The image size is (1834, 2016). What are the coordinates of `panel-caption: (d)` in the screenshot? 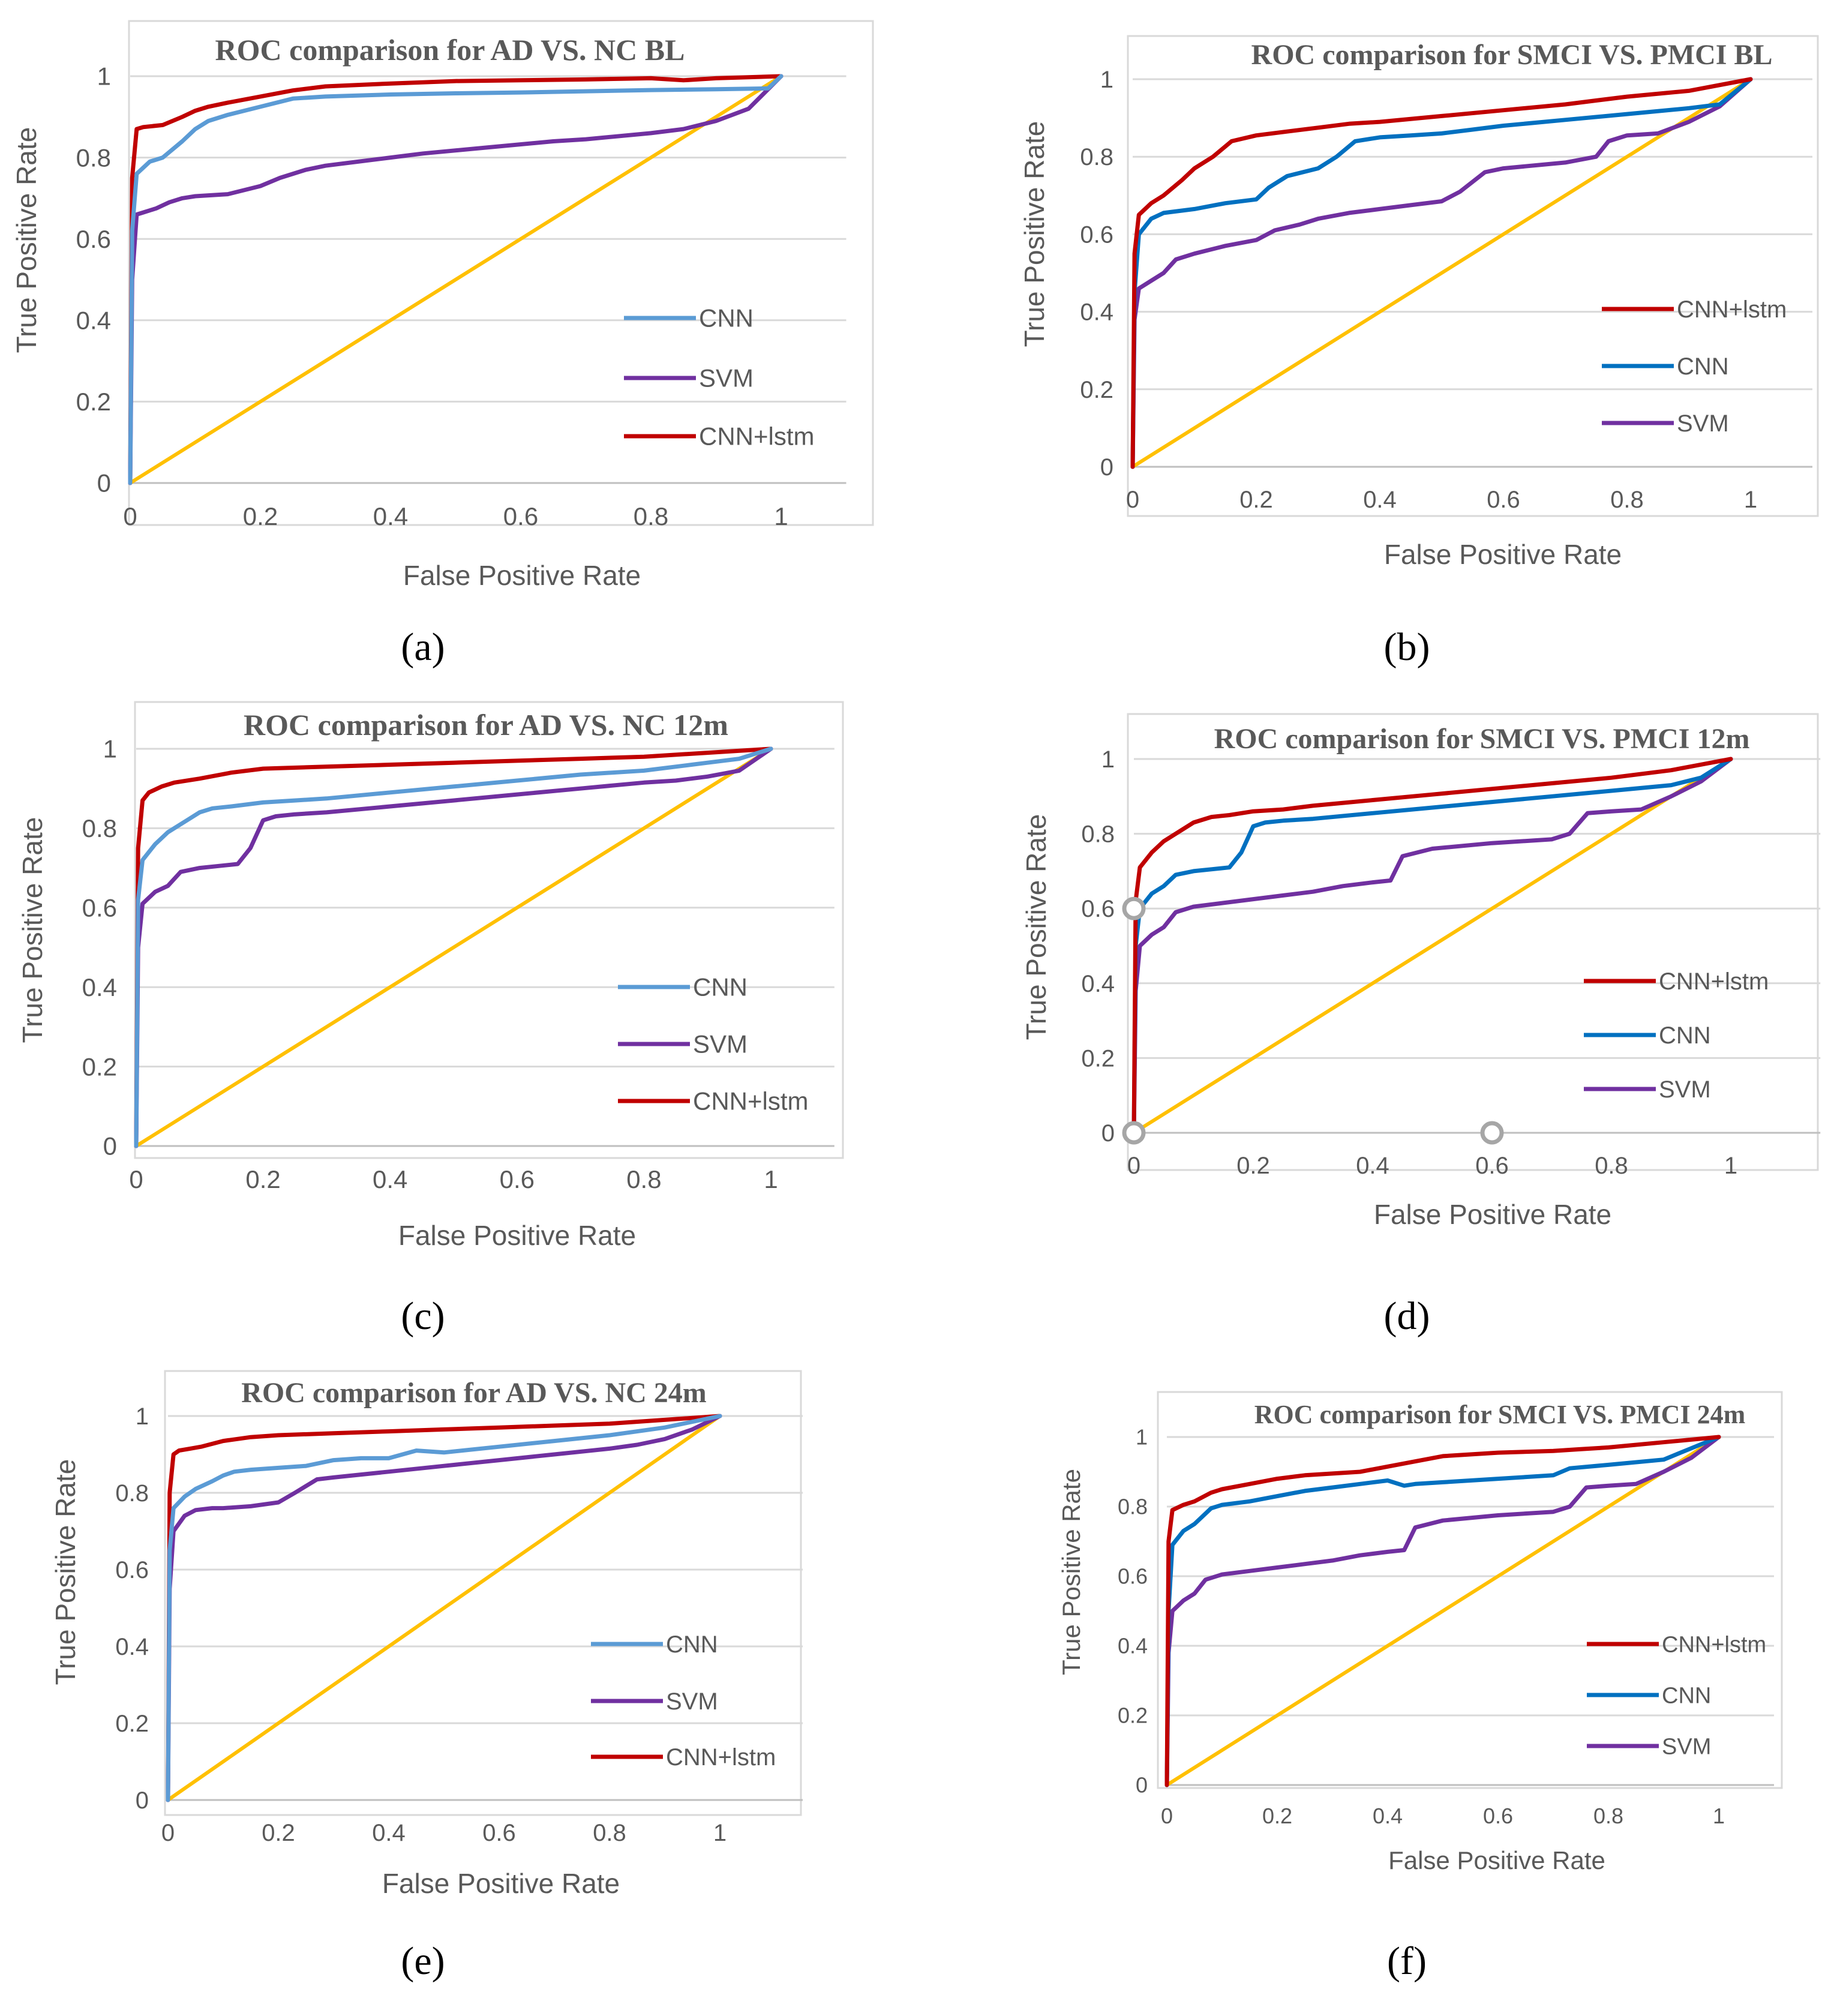 It's located at (1407, 1316).